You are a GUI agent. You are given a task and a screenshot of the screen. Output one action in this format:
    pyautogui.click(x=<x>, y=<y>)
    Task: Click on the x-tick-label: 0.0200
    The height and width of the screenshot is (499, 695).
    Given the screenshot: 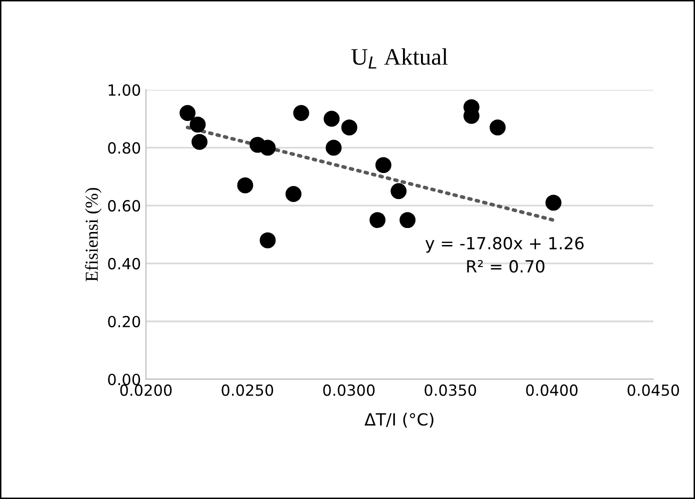 What is the action you would take?
    pyautogui.click(x=146, y=390)
    